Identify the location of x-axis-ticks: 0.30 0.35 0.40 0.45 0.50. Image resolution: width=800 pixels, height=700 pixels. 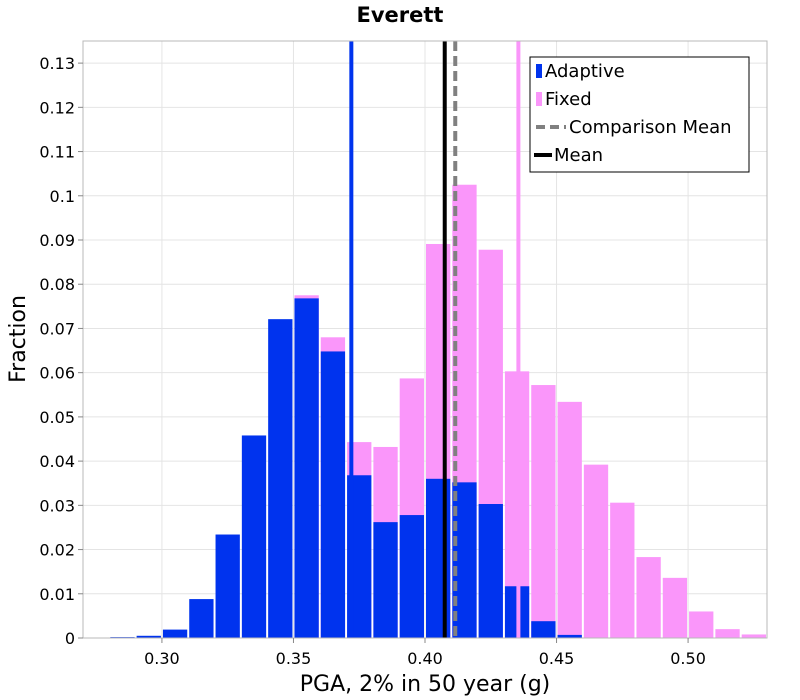
(425, 653).